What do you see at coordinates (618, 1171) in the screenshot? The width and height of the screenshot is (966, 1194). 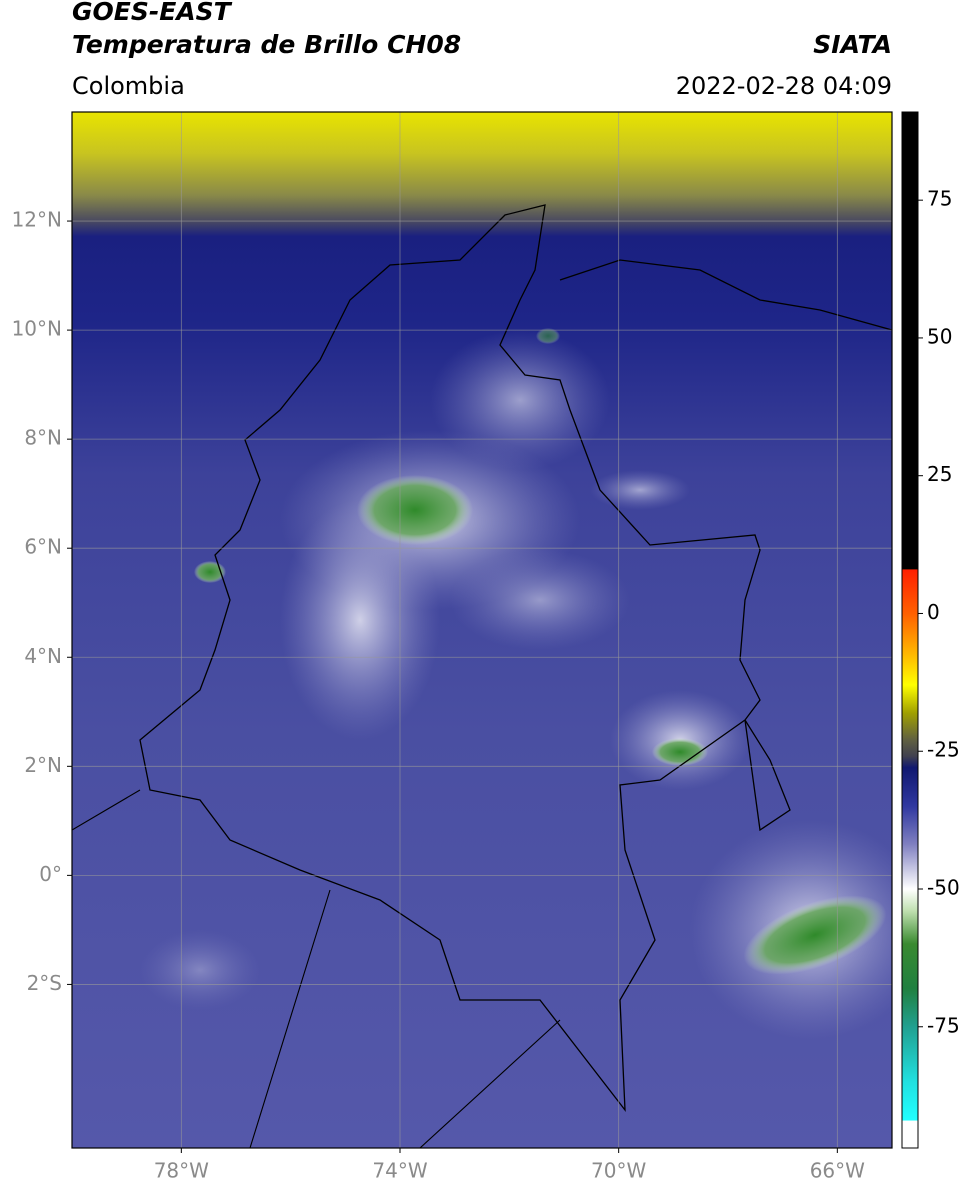 I see `x-tick-label: 70°W` at bounding box center [618, 1171].